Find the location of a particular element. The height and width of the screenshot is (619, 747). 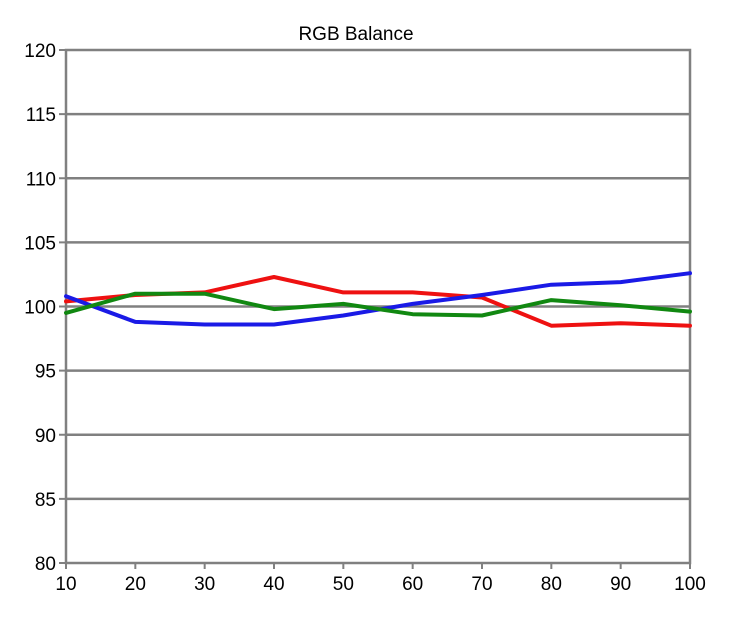

y-tick-label: 120 is located at coordinates (40, 51).